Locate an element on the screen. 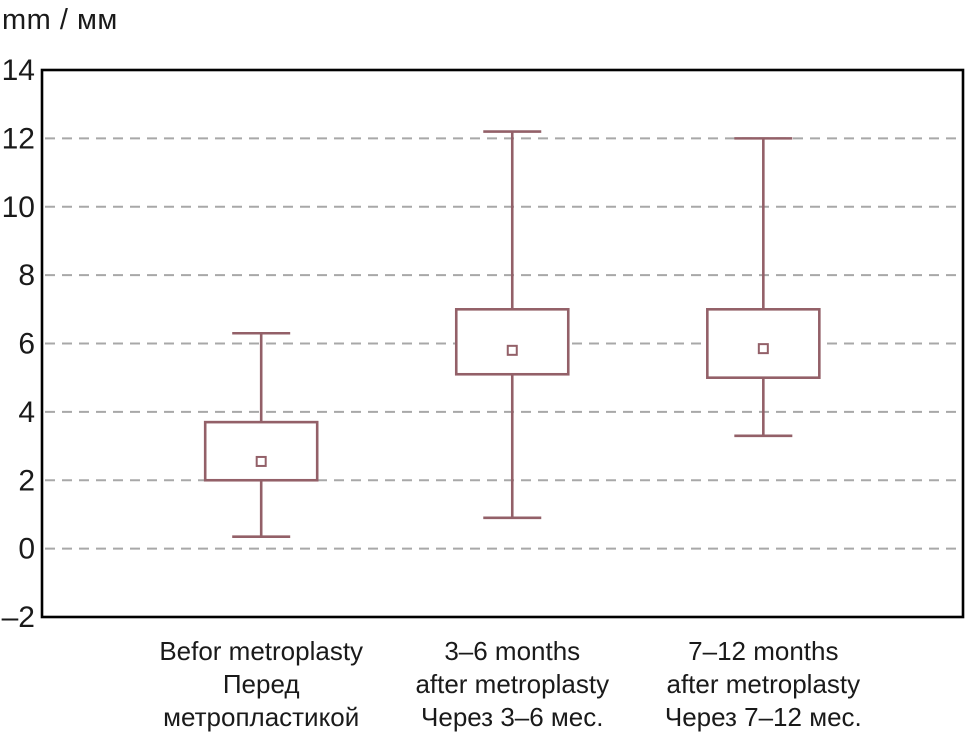  y-tick-label: 6 is located at coordinates (26, 344).